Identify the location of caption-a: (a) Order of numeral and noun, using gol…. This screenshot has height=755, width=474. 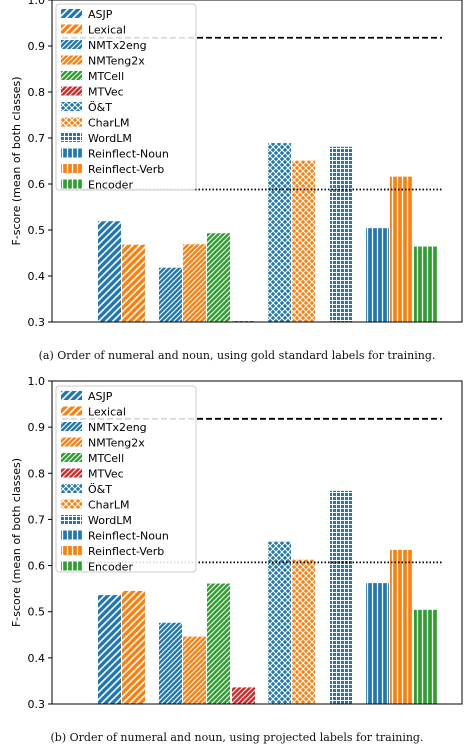
(237, 355).